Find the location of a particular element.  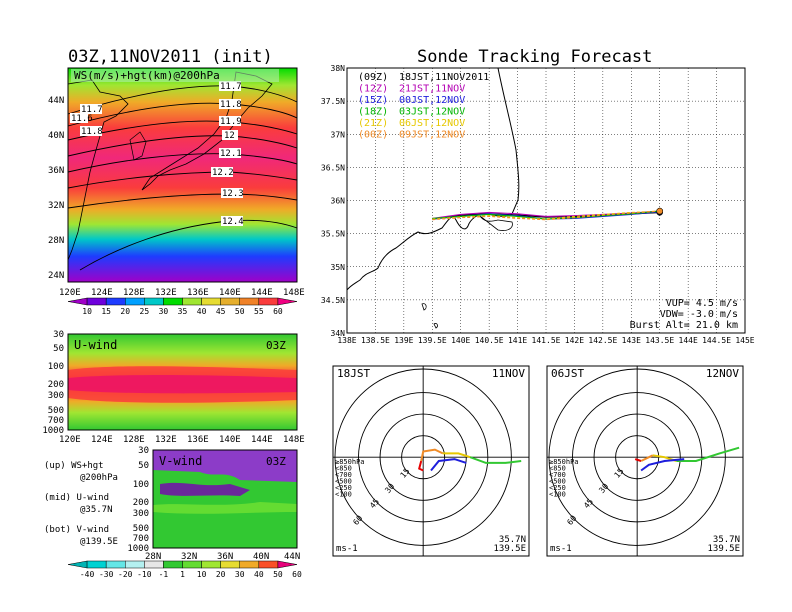

lon-tick: 120E is located at coordinates (70, 293).